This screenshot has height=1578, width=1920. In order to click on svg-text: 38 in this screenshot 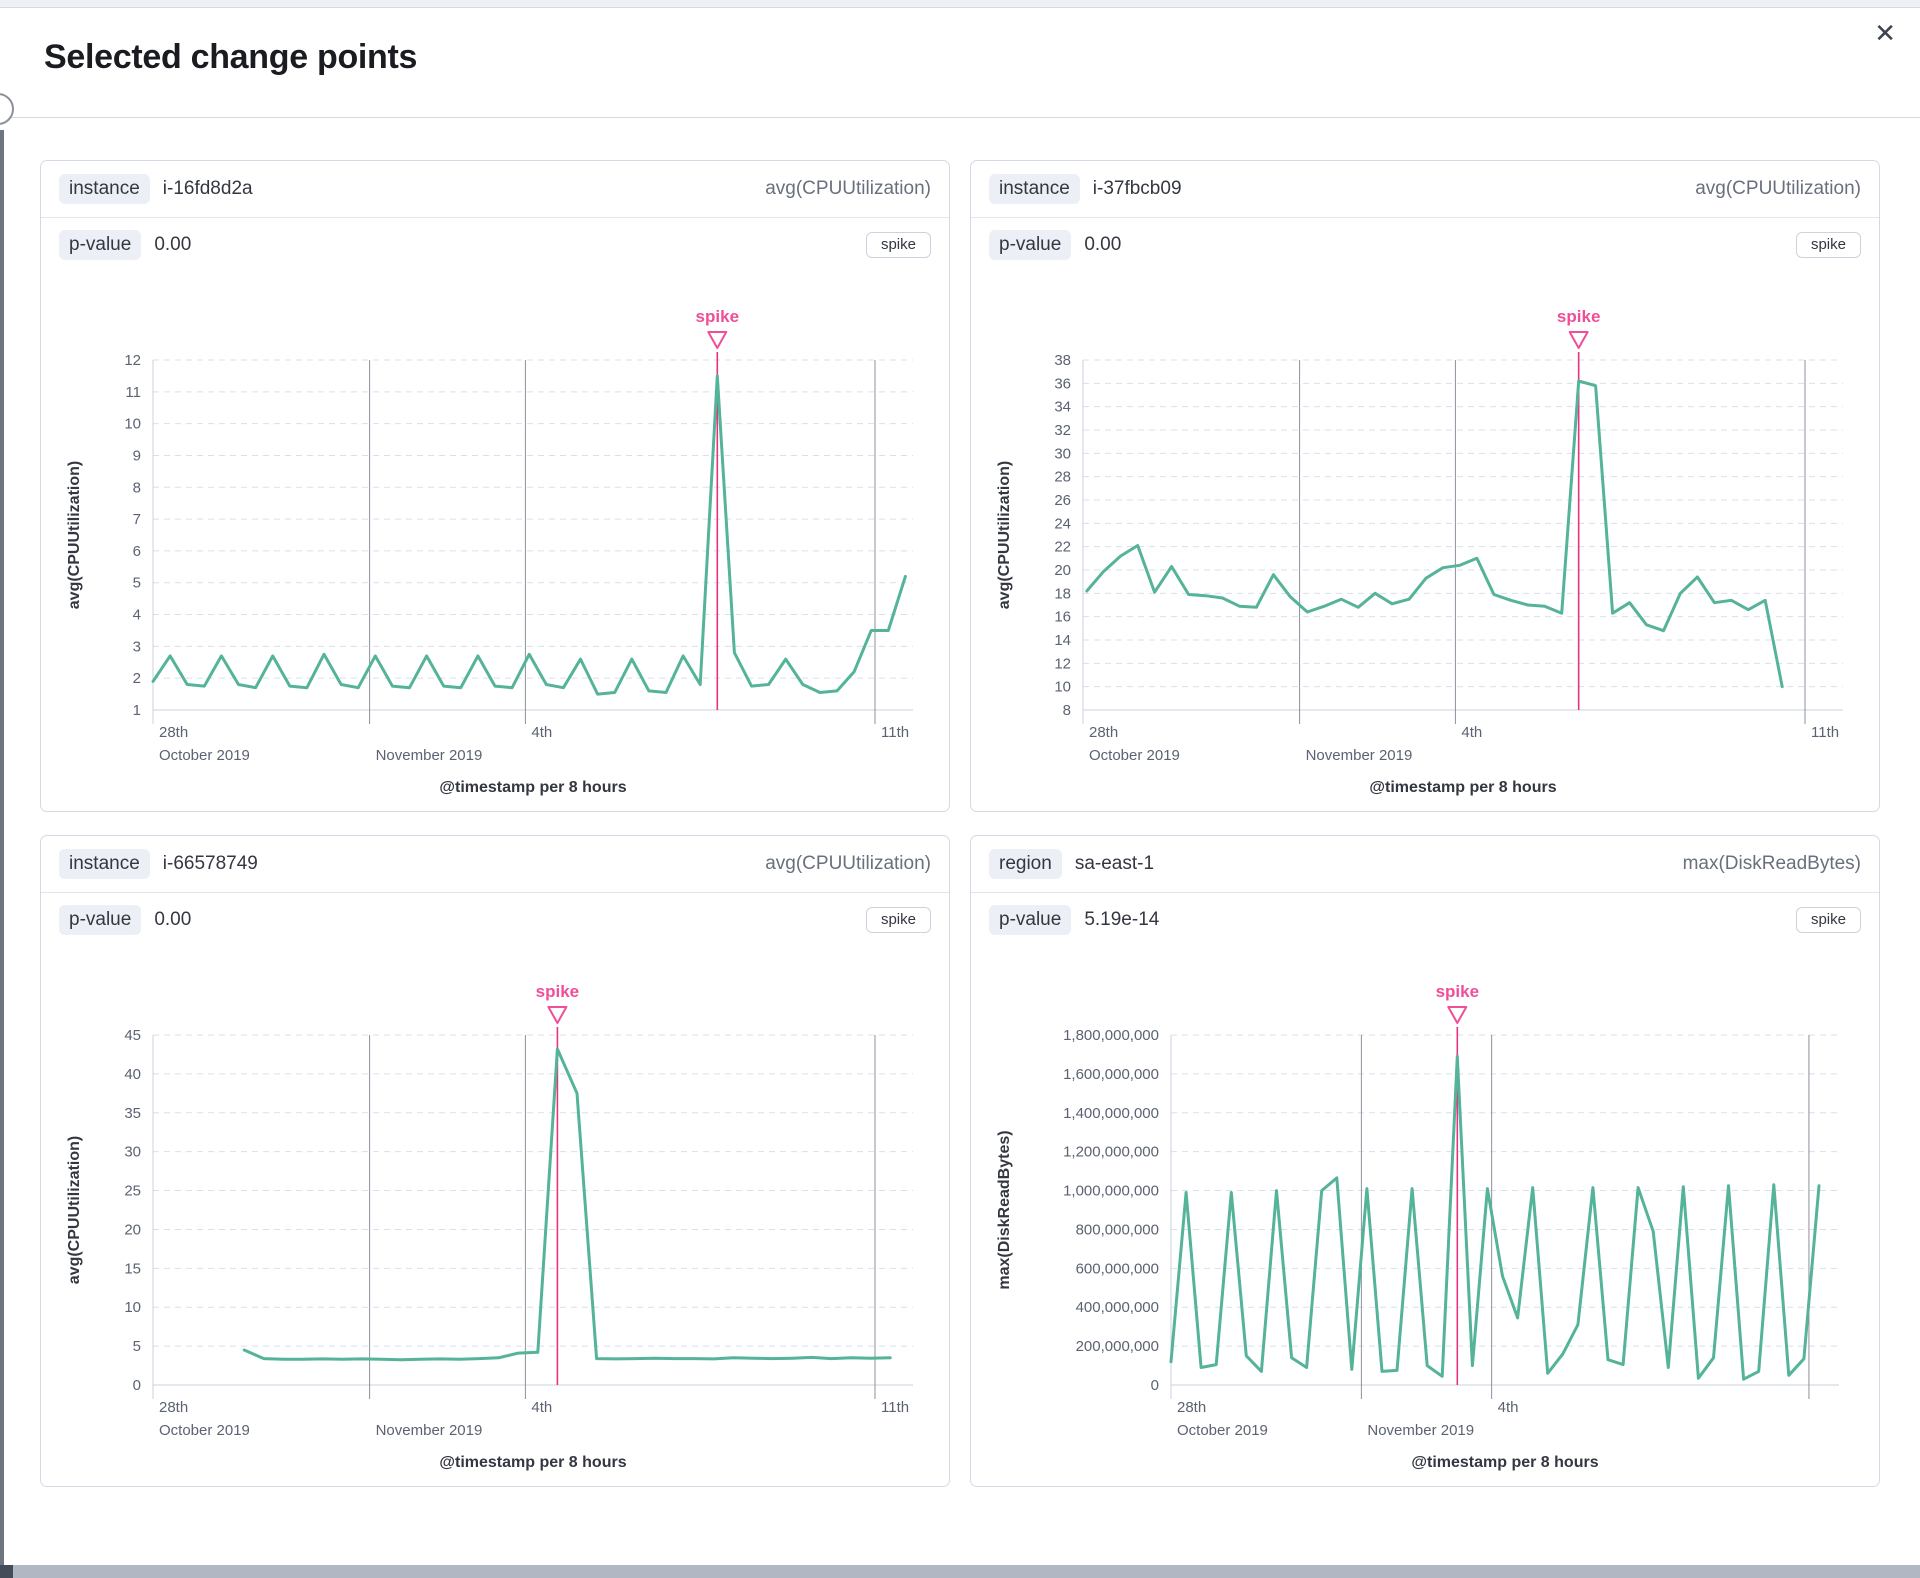, I will do `click(1062, 360)`.